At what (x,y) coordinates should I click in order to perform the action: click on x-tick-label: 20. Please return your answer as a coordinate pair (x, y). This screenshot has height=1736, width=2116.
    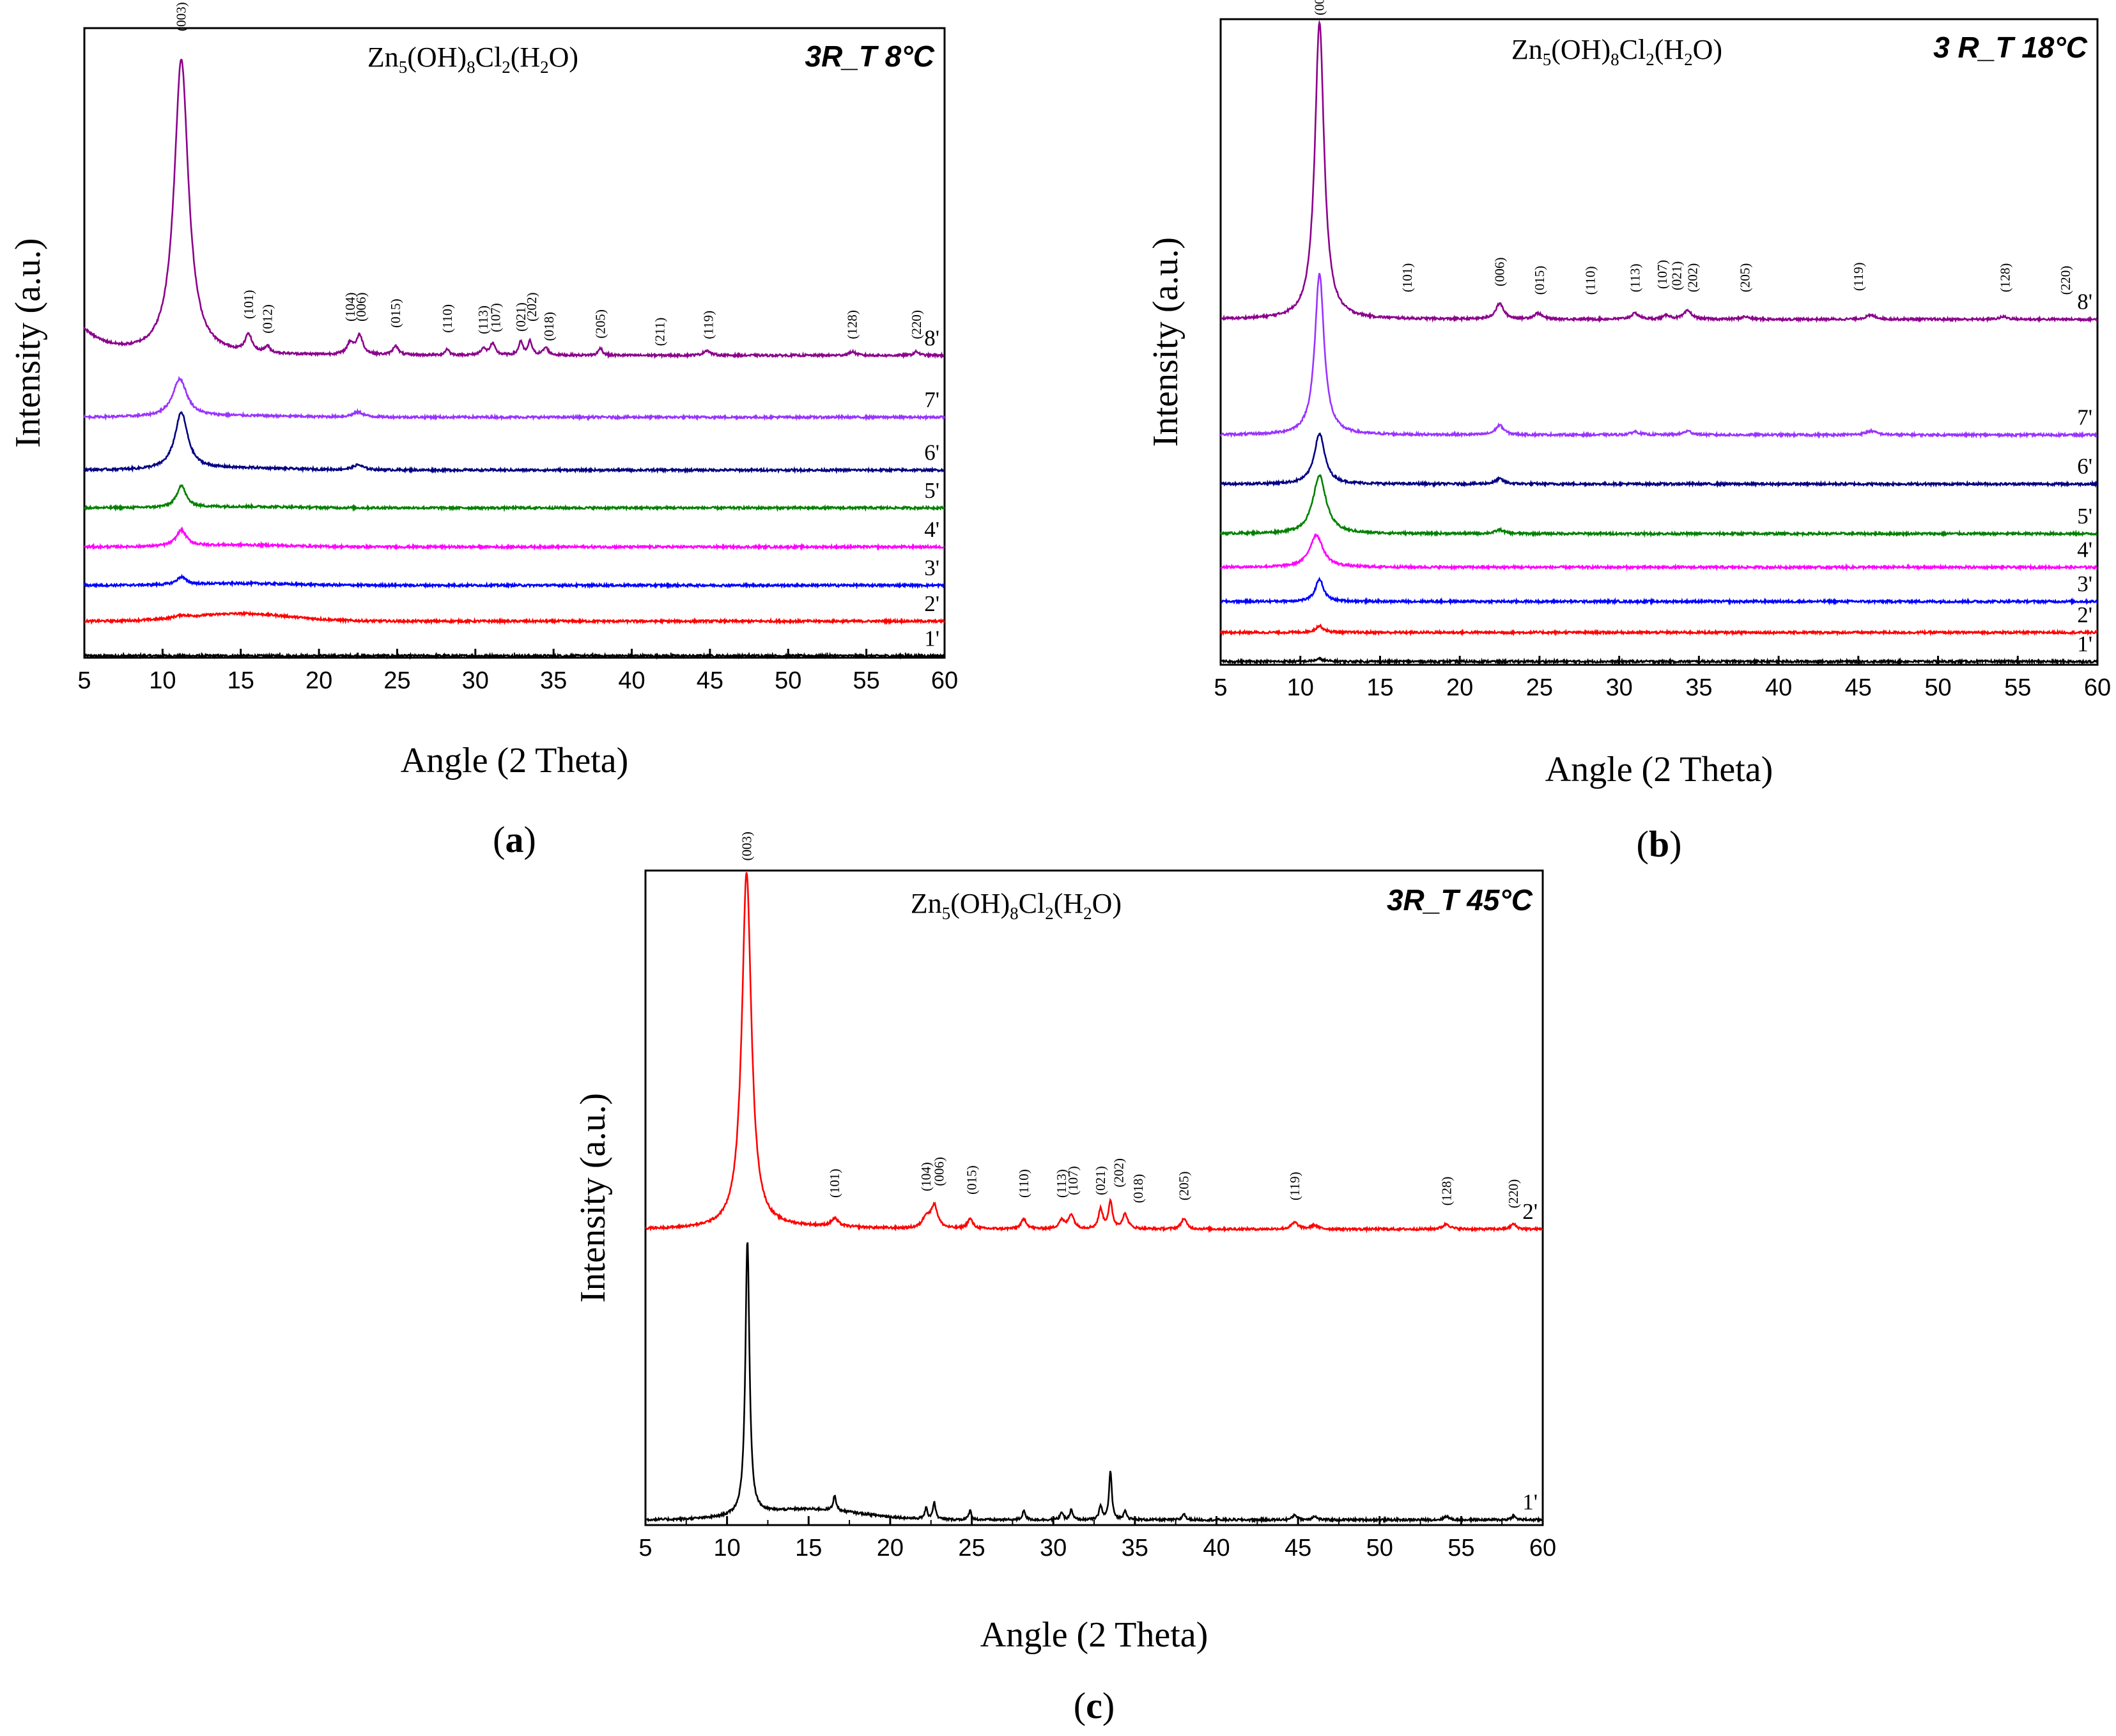
    Looking at the image, I should click on (890, 1548).